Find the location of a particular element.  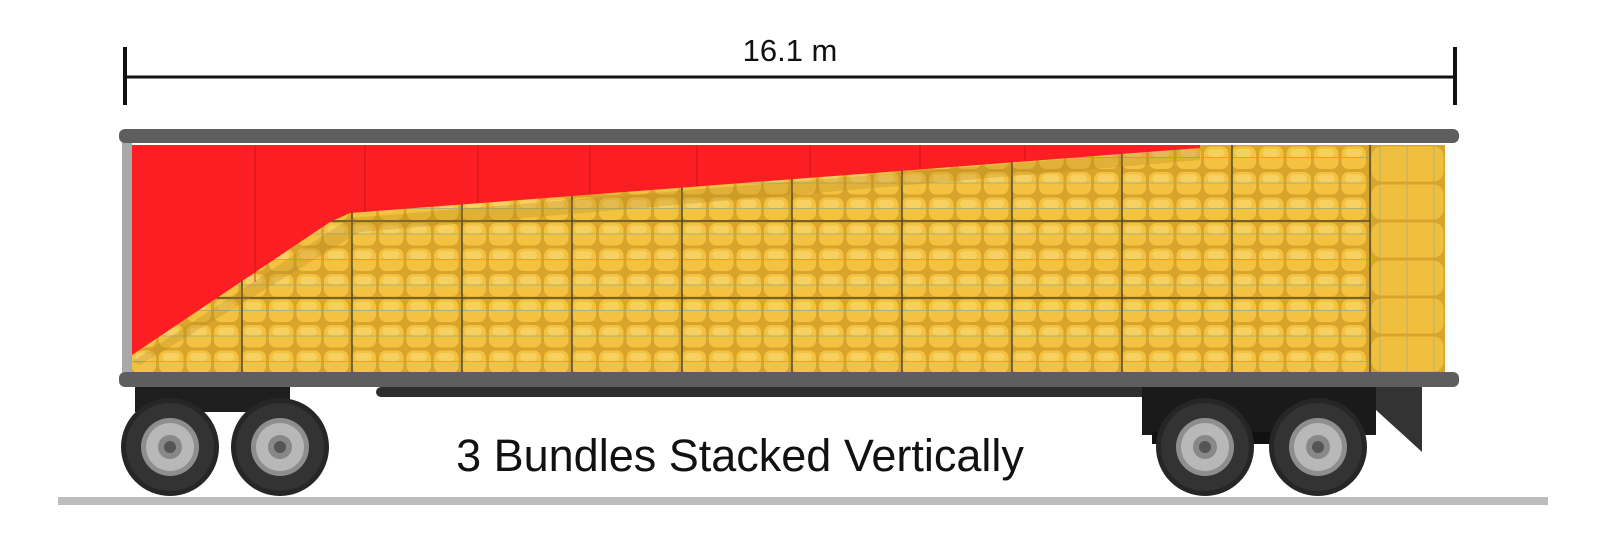

caption: 3 Bundles Stacked Vertically is located at coordinates (740, 455).